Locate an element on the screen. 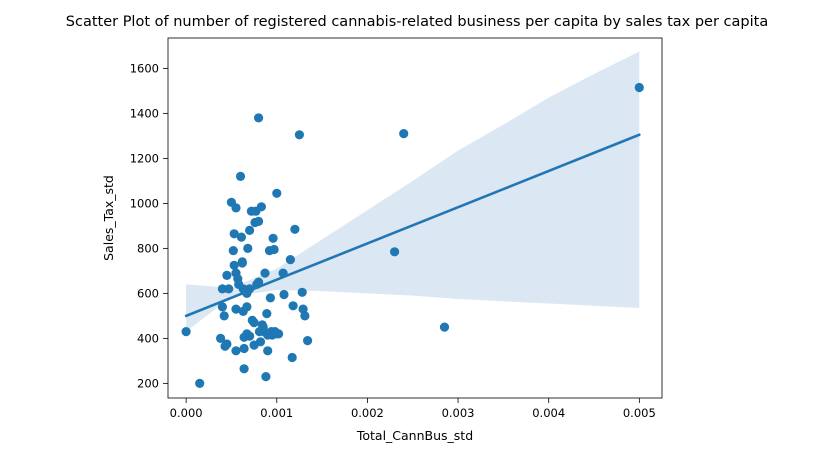 This screenshot has height=453, width=828. x-axis-label: Total_CannBus_std is located at coordinates (414, 435).